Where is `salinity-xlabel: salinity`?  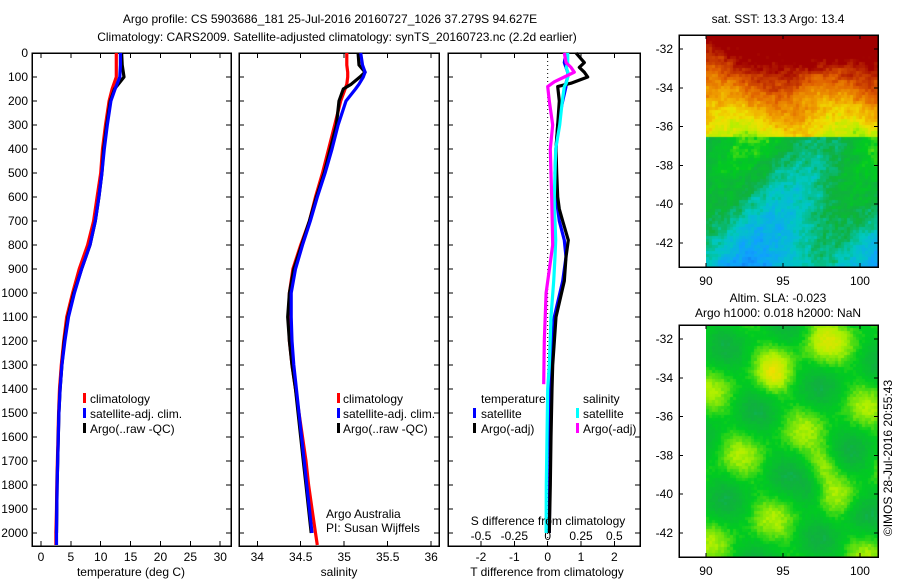 salinity-xlabel: salinity is located at coordinates (339, 572).